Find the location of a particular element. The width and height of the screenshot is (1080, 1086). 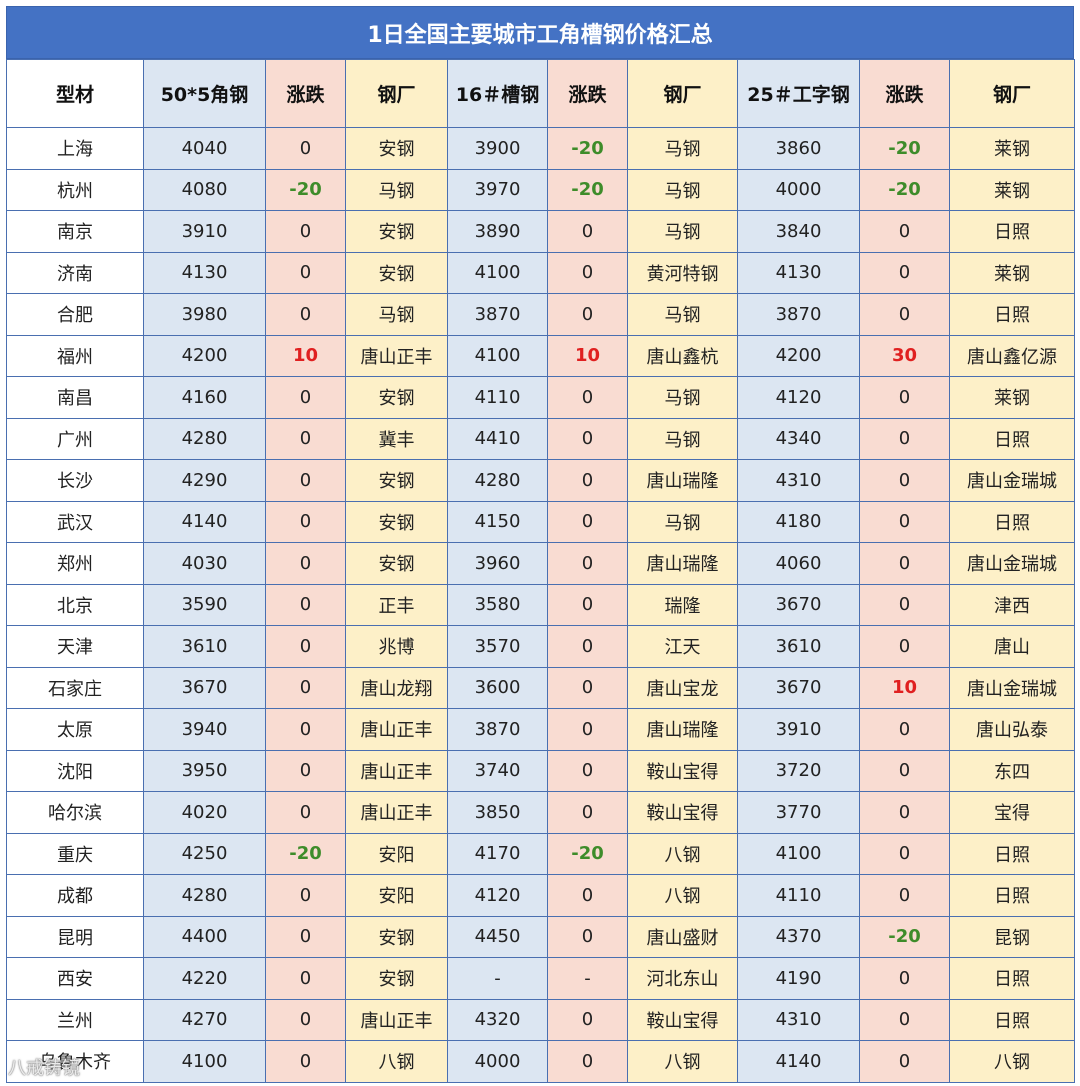

cell-ibeam-mill: 八钢 is located at coordinates (1012, 1061).